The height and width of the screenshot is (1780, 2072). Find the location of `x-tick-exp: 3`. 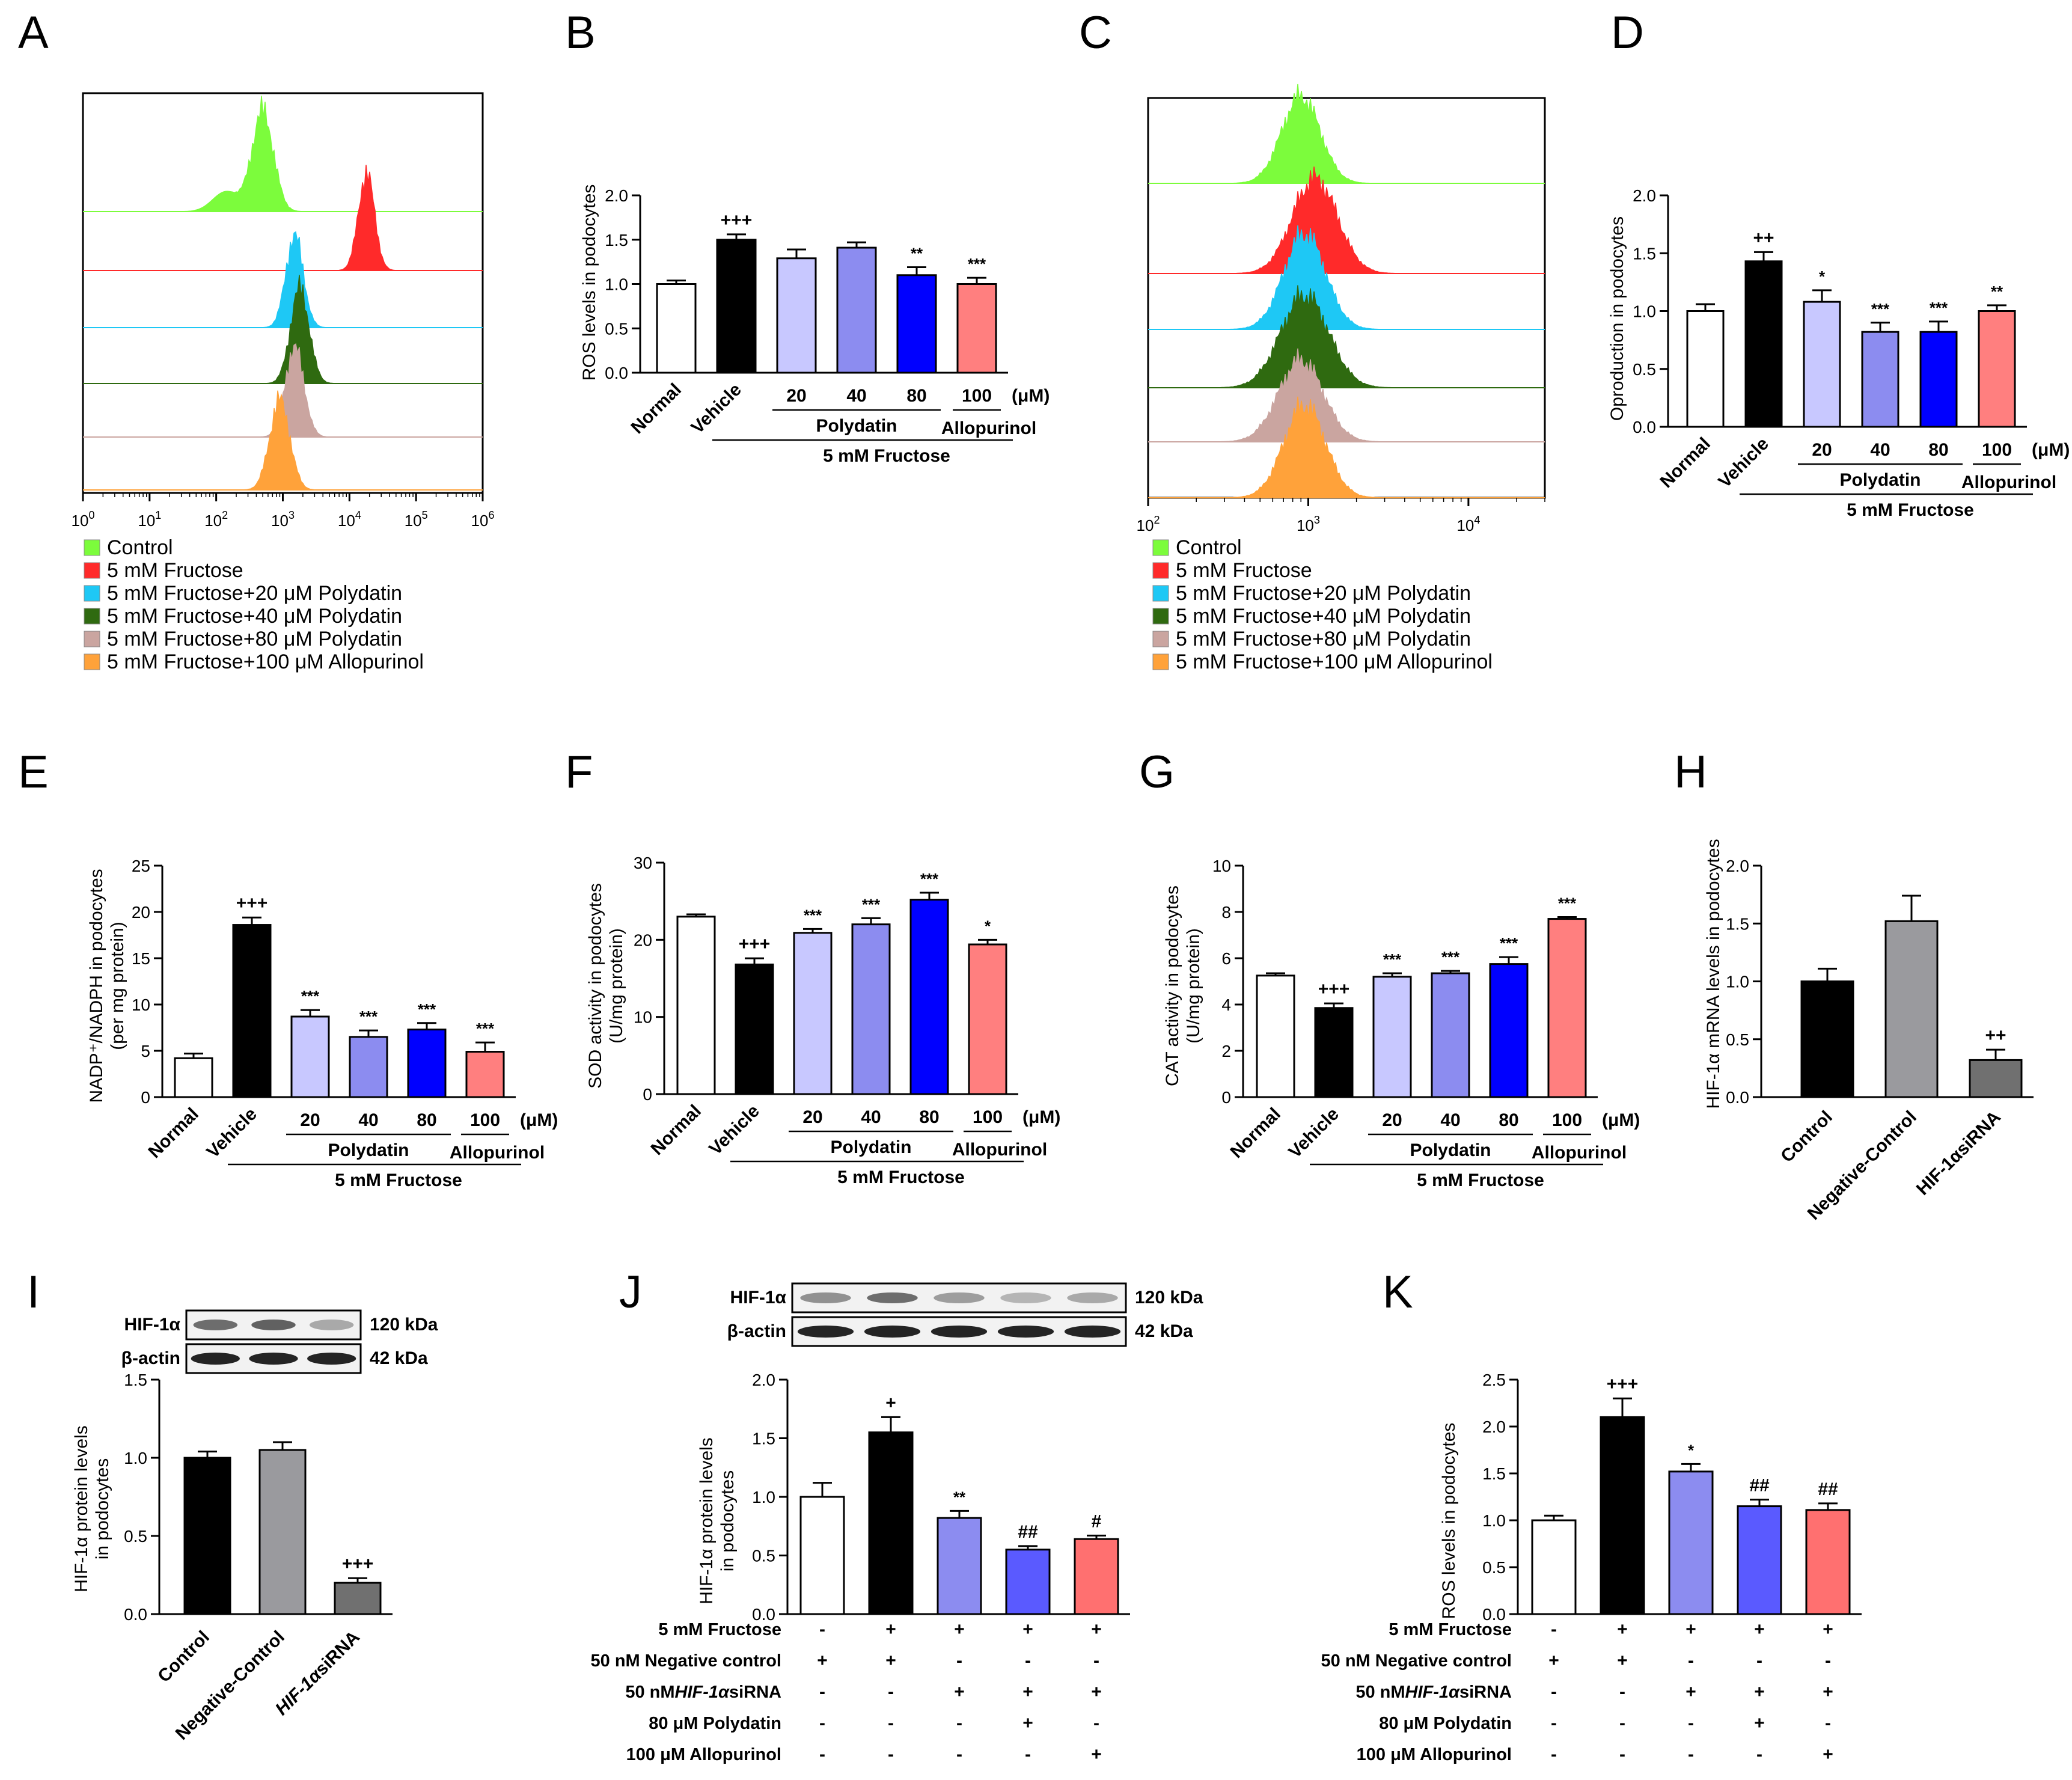

x-tick-exp: 3 is located at coordinates (292, 515).